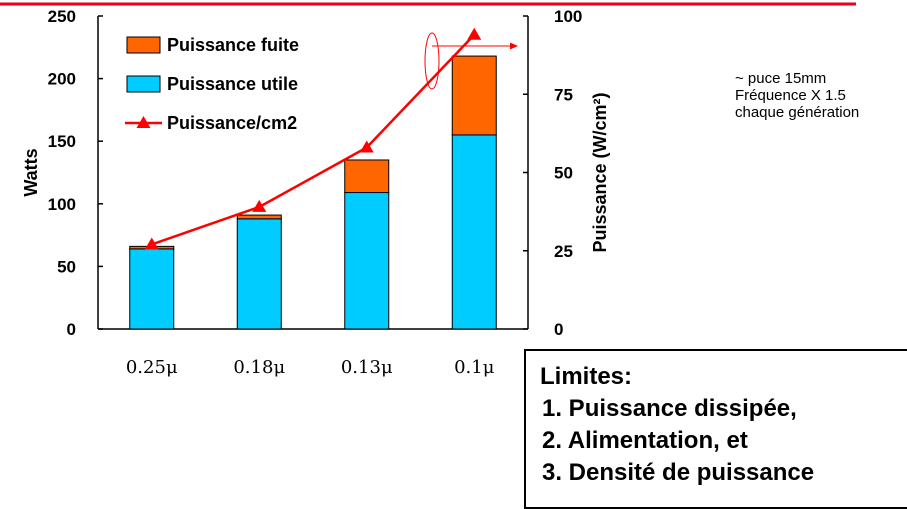 The height and width of the screenshot is (509, 907). I want to click on y2-axis-title: Puissance (W/cm²), so click(600, 172).